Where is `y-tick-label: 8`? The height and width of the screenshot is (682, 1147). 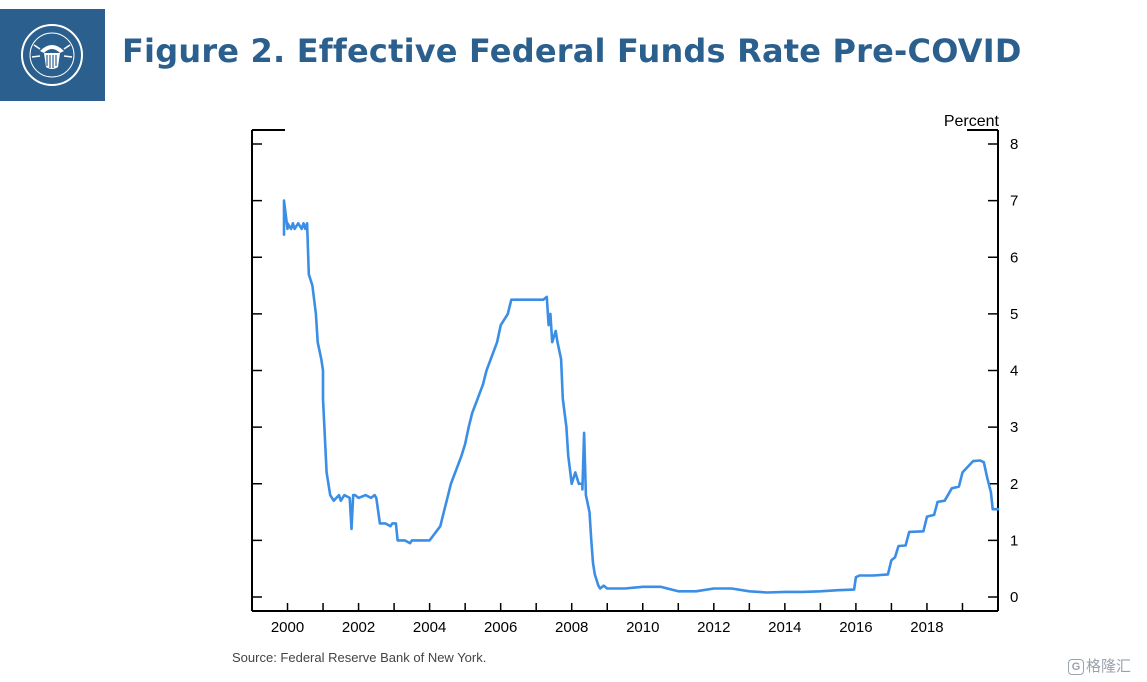
y-tick-label: 8 is located at coordinates (1014, 144).